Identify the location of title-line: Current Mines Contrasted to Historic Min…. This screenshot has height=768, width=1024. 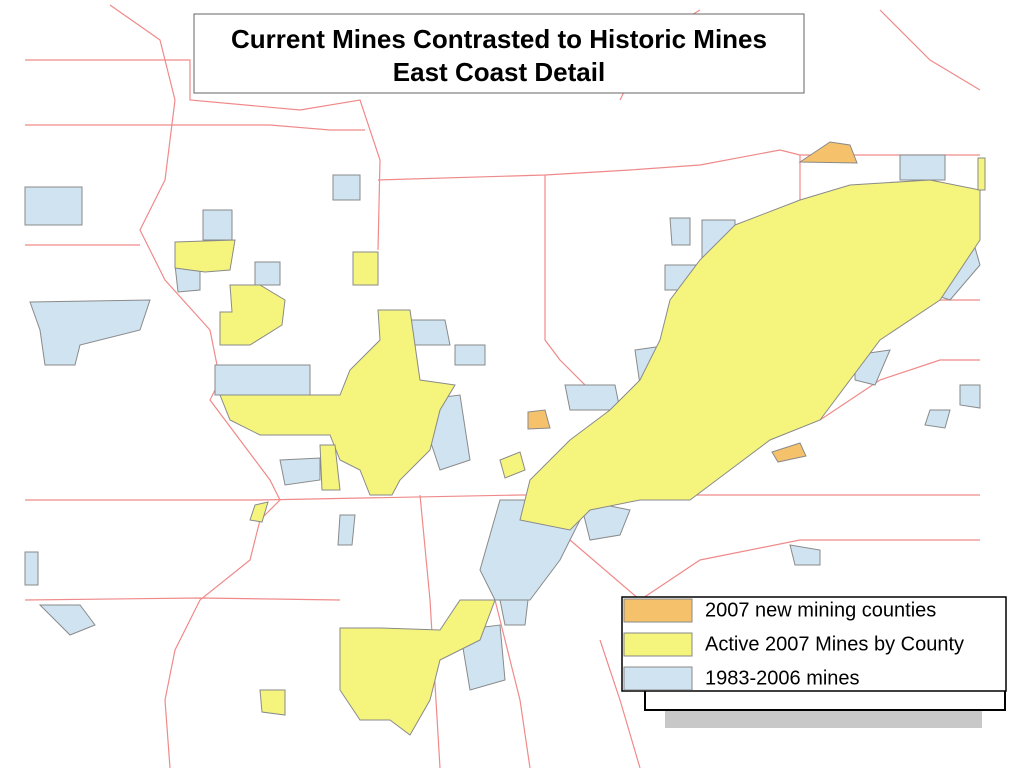
(499, 39).